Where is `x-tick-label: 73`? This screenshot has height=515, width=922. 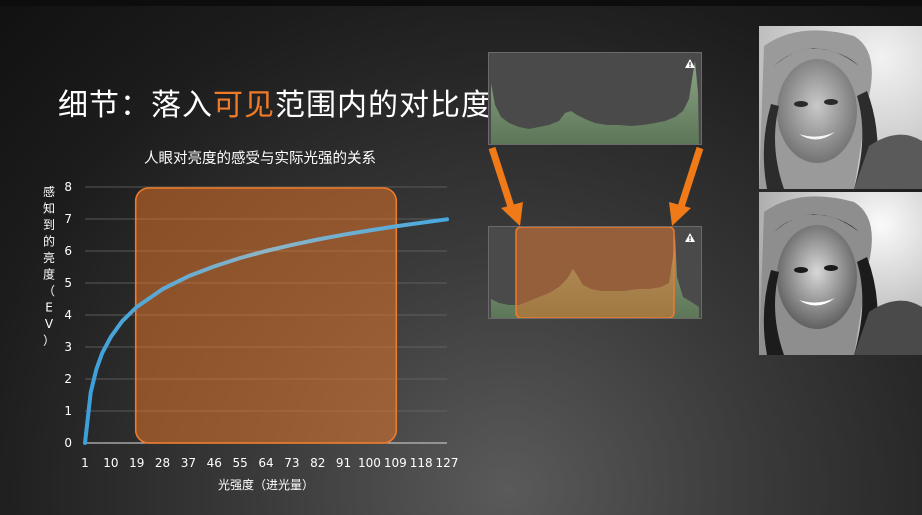
x-tick-label: 73 is located at coordinates (291, 463).